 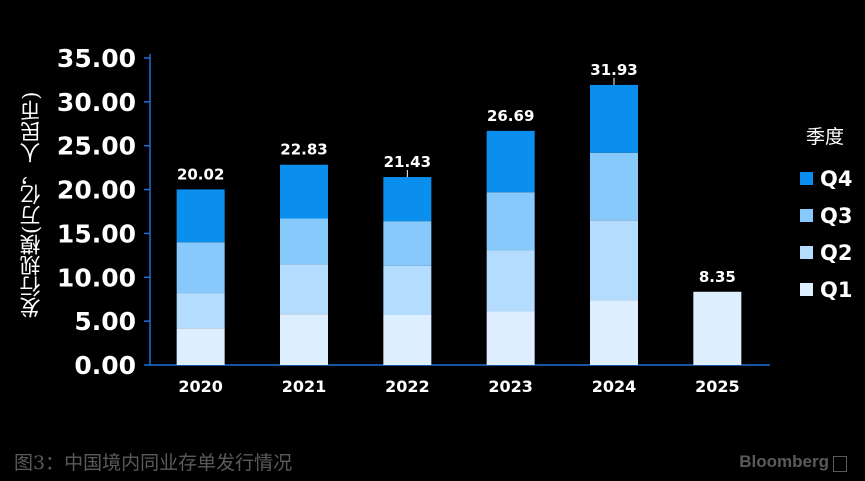 I want to click on y-tick-label: 35.00, so click(x=96, y=58).